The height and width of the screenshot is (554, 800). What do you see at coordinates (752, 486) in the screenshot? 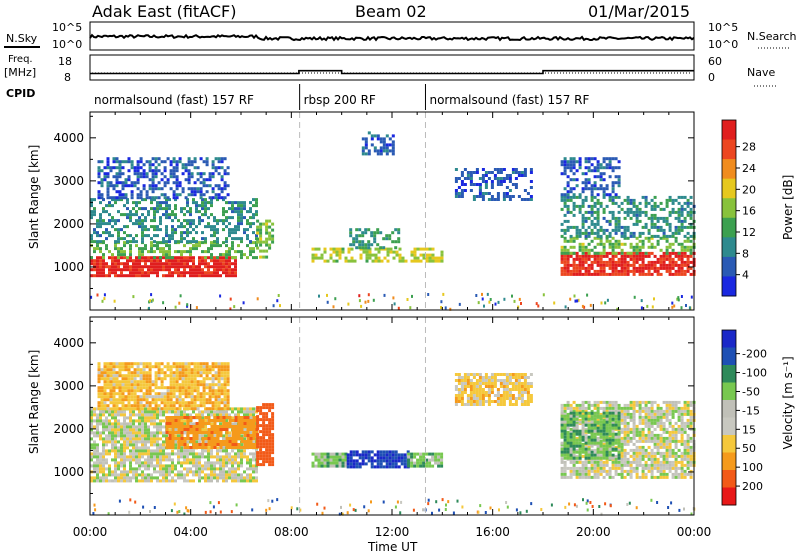
I see `velocity-colorbar-tick-label: 200` at bounding box center [752, 486].